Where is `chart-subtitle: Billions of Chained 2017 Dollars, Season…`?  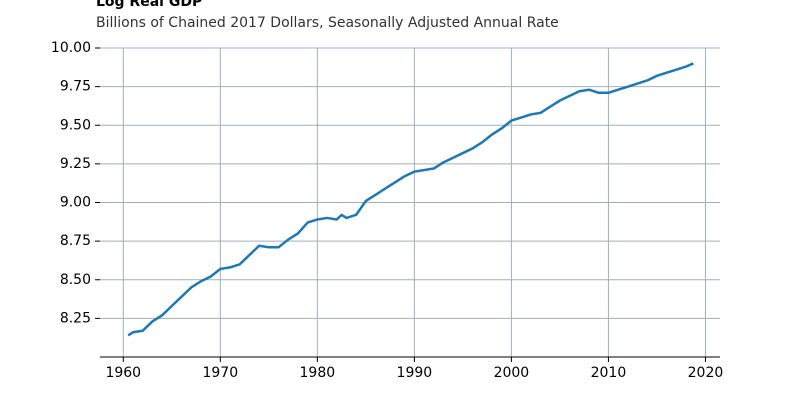 chart-subtitle: Billions of Chained 2017 Dollars, Season… is located at coordinates (327, 23).